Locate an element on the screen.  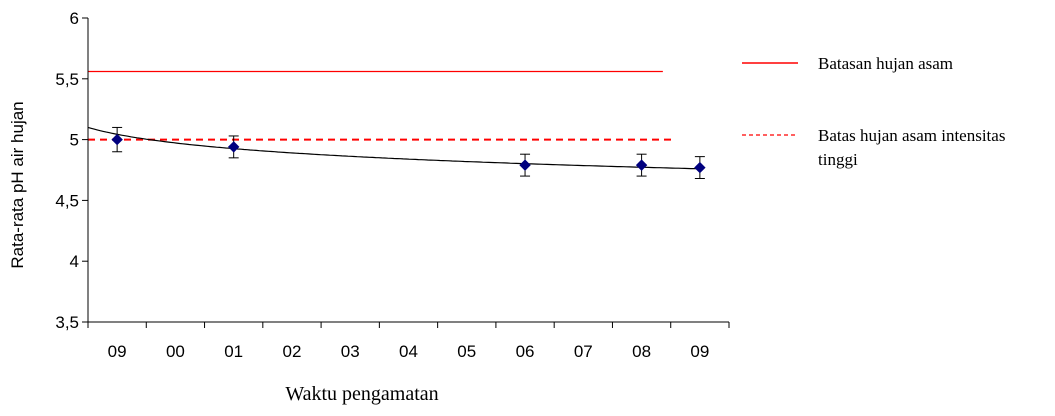
trendline-layer is located at coordinates (393, 148).